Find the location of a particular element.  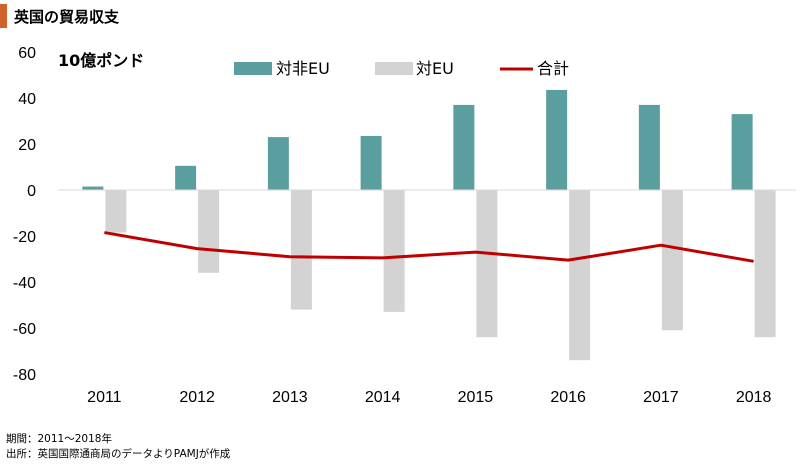

y-tick-label: -80 is located at coordinates (24, 375).